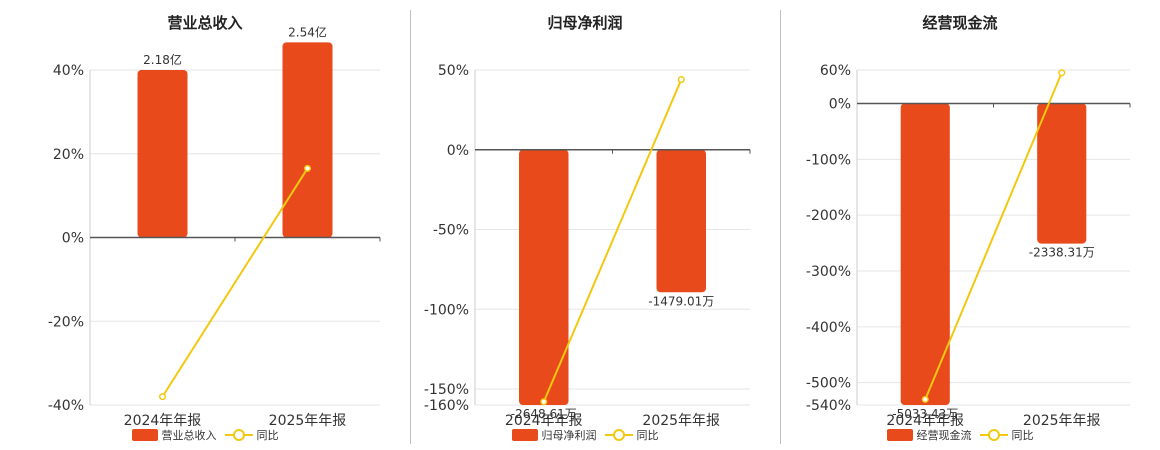 The width and height of the screenshot is (1160, 450). Describe the element at coordinates (205, 23) in the screenshot. I see `chart-title: 营业总收入` at that location.